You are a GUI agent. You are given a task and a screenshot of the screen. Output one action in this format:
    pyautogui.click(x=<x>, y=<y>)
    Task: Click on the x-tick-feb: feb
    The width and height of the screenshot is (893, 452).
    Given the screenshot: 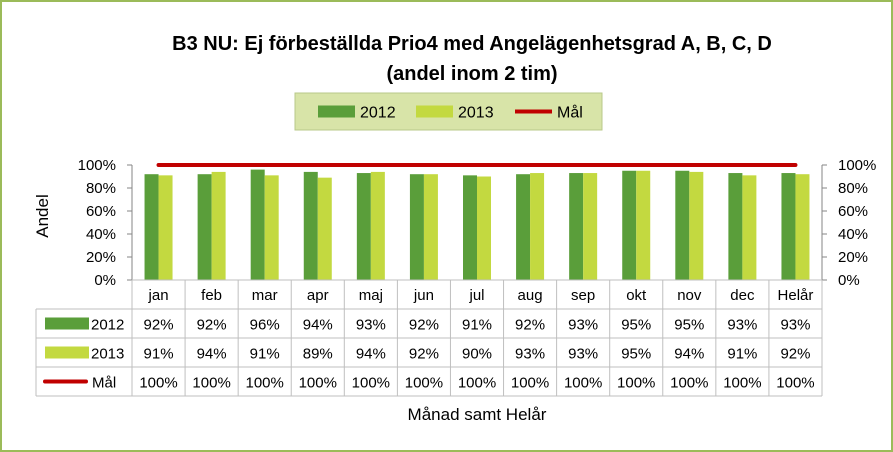 What is the action you would take?
    pyautogui.click(x=211, y=295)
    